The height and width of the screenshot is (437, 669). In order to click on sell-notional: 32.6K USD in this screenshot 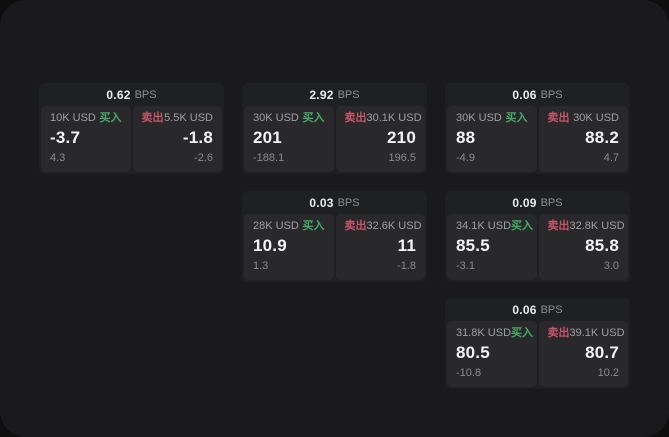, I will do `click(394, 226)`.